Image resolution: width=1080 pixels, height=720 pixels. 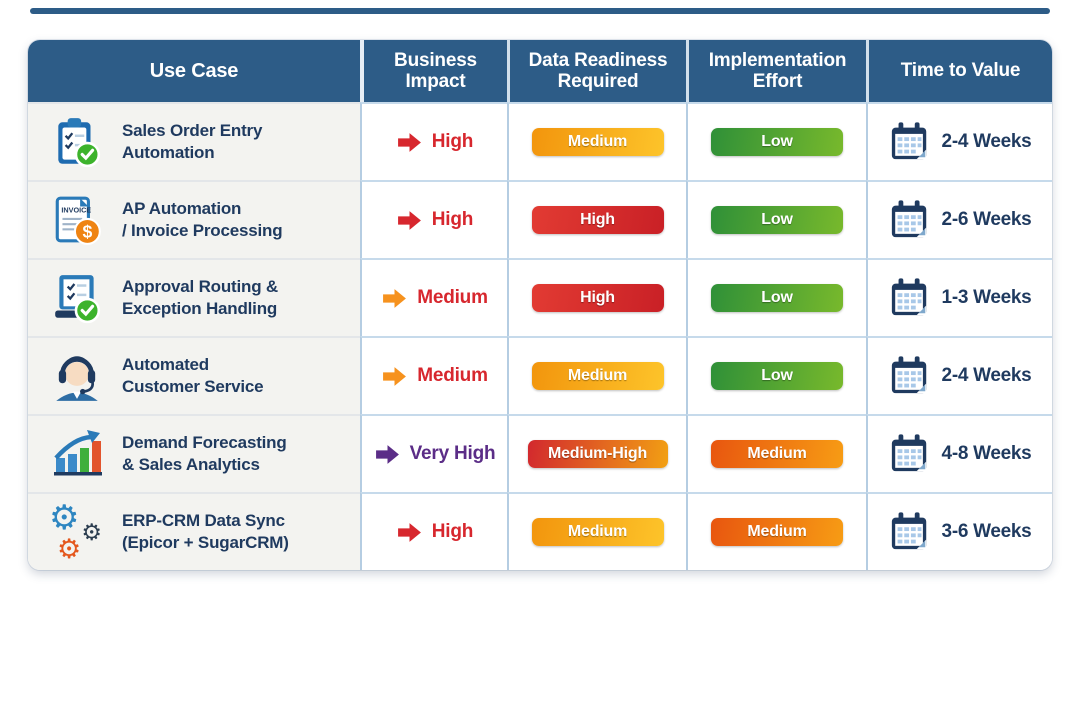 What do you see at coordinates (77, 376) in the screenshot?
I see `headset-agent-icon` at bounding box center [77, 376].